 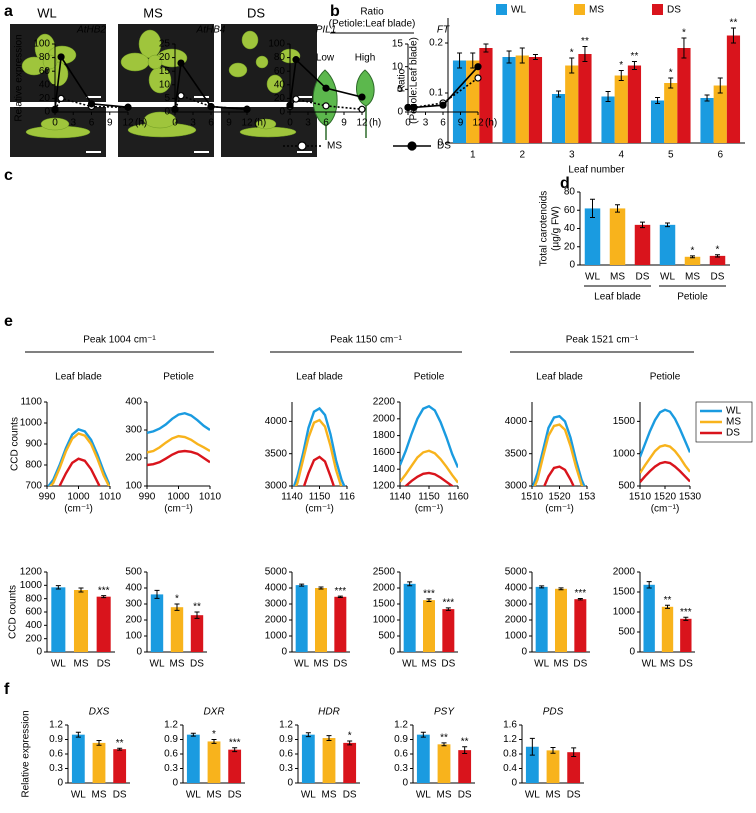 I want to click on x-tick-label: 6, so click(x=720, y=155).